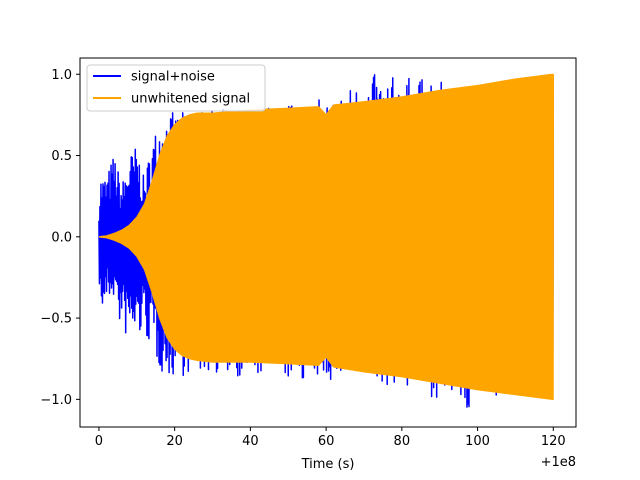  Describe the element at coordinates (61, 75) in the screenshot. I see `y-tick-label: 1.0` at that location.